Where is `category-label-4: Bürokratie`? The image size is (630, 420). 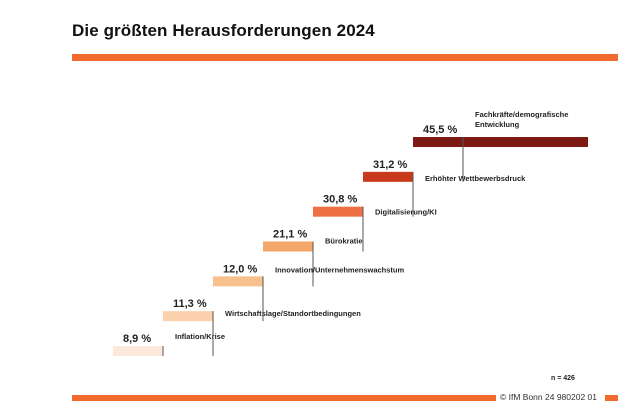
category-label-4: Bürokratie is located at coordinates (344, 241).